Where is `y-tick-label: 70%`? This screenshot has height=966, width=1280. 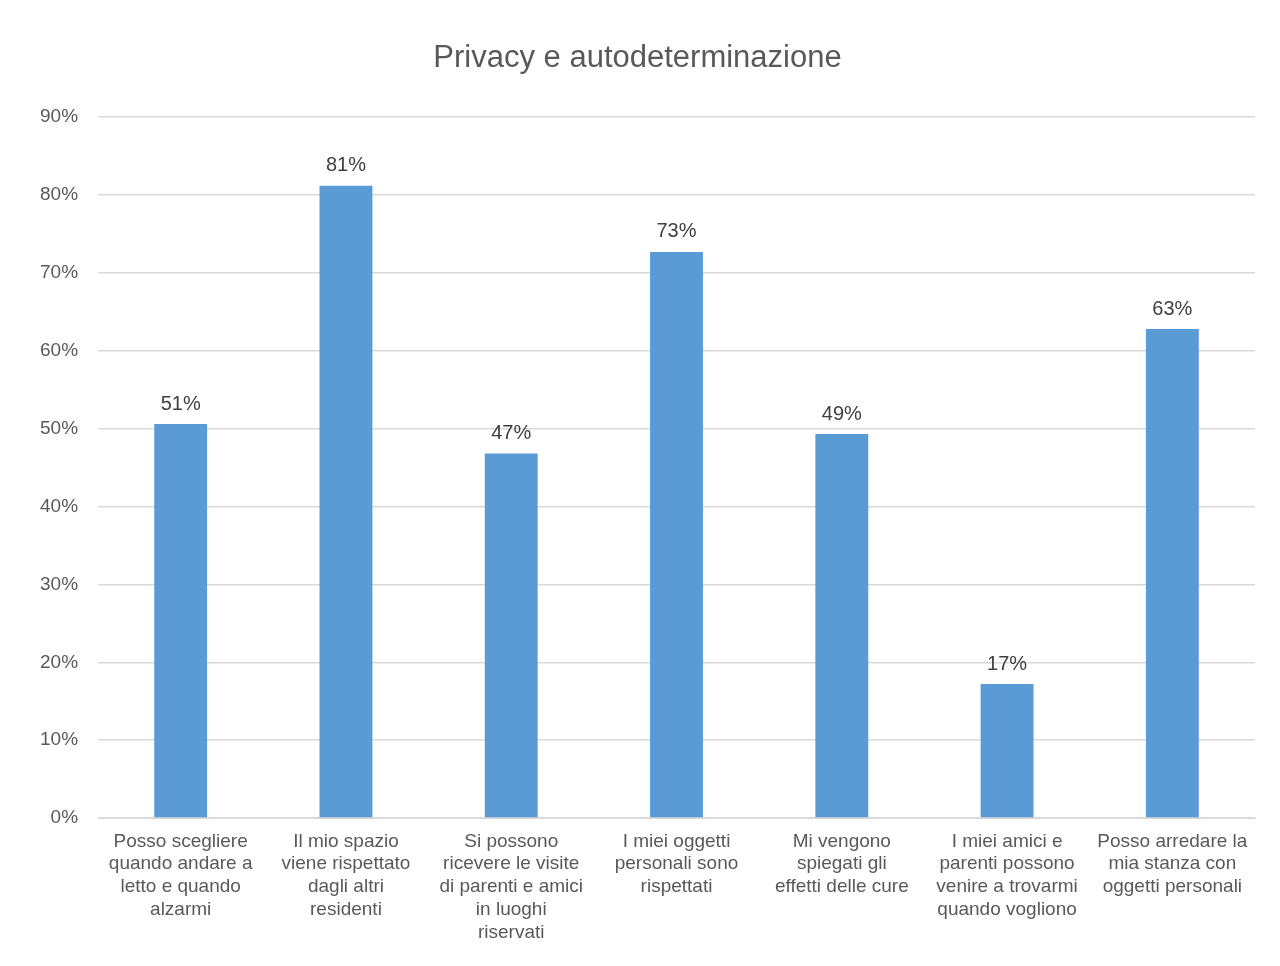
y-tick-label: 70% is located at coordinates (59, 272).